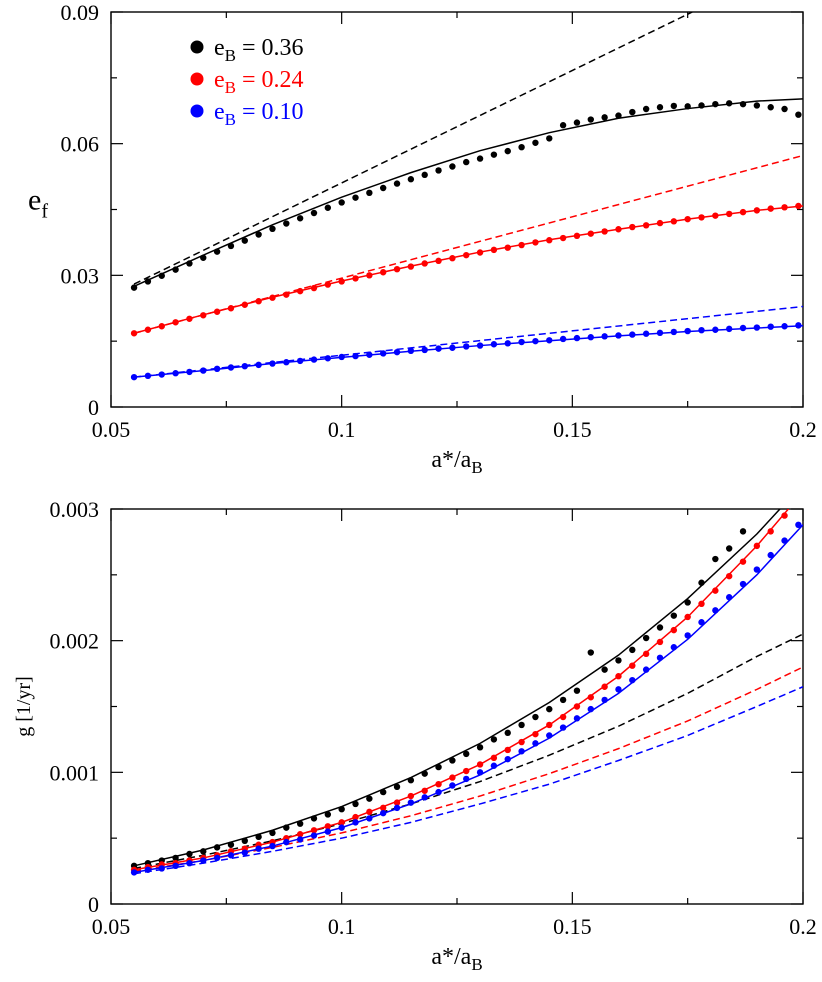  What do you see at coordinates (80, 12) in the screenshot?
I see `y-tick-label: 0.09` at bounding box center [80, 12].